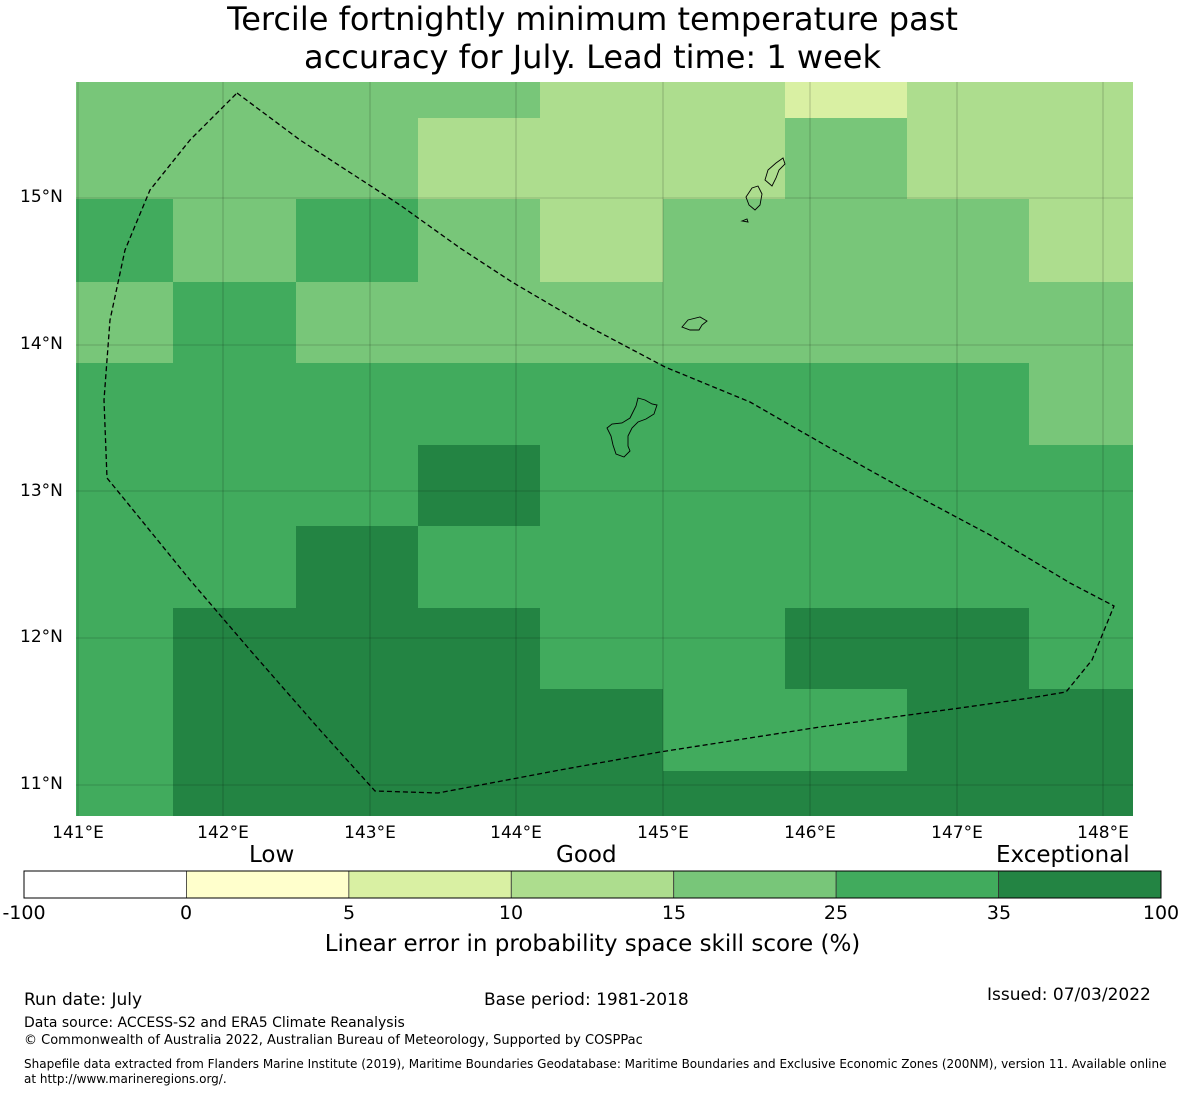 This screenshot has width=1185, height=1095. Describe the element at coordinates (41, 637) in the screenshot. I see `lat-label-12n: 12°N` at that location.